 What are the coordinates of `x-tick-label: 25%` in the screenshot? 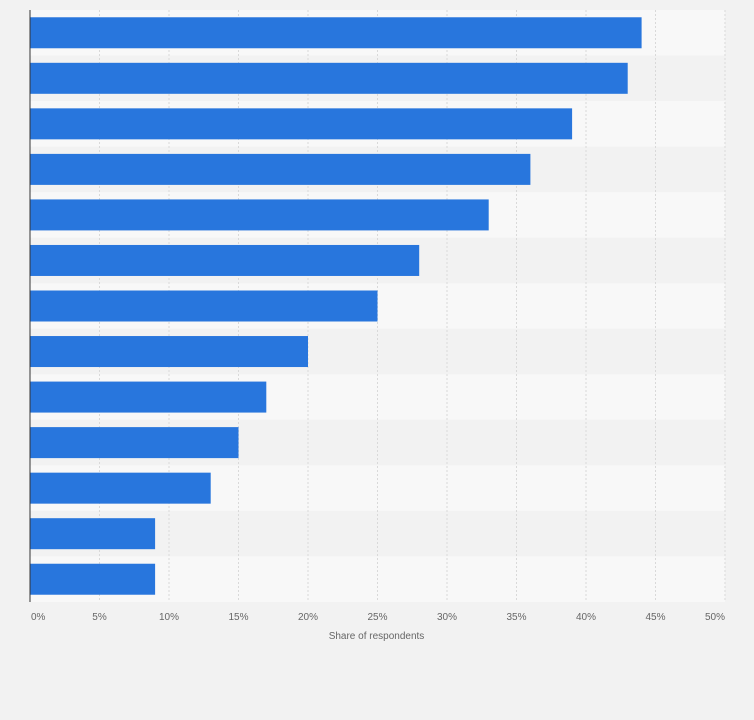 It's located at (377, 617).